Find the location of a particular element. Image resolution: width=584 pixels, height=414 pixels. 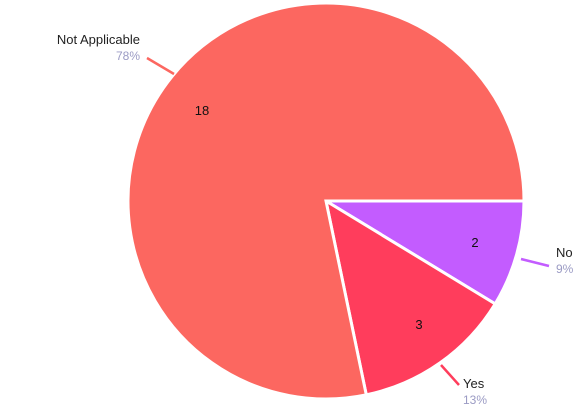

slice-no is located at coordinates (423, 252).